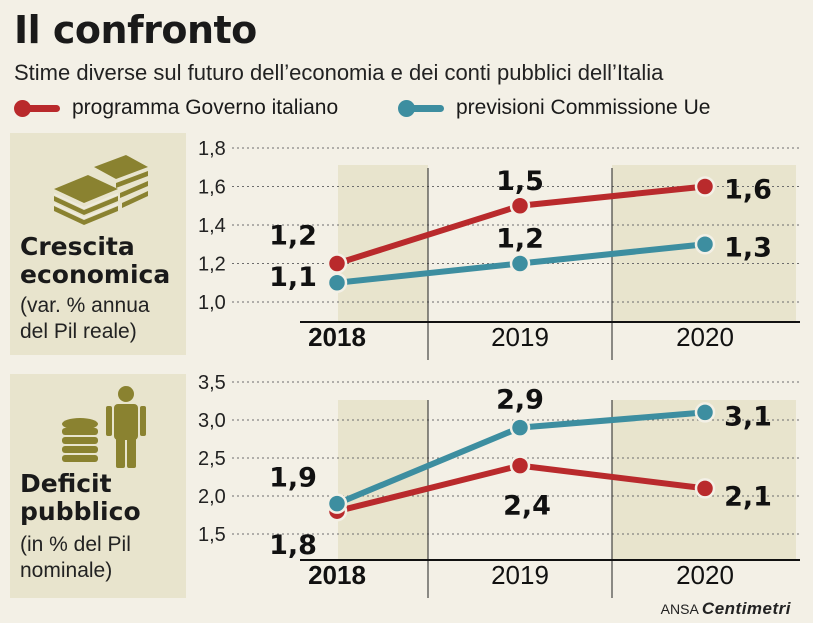 This screenshot has height=623, width=813. What do you see at coordinates (212, 226) in the screenshot?
I see `growth-ytick-label: 1,4` at bounding box center [212, 226].